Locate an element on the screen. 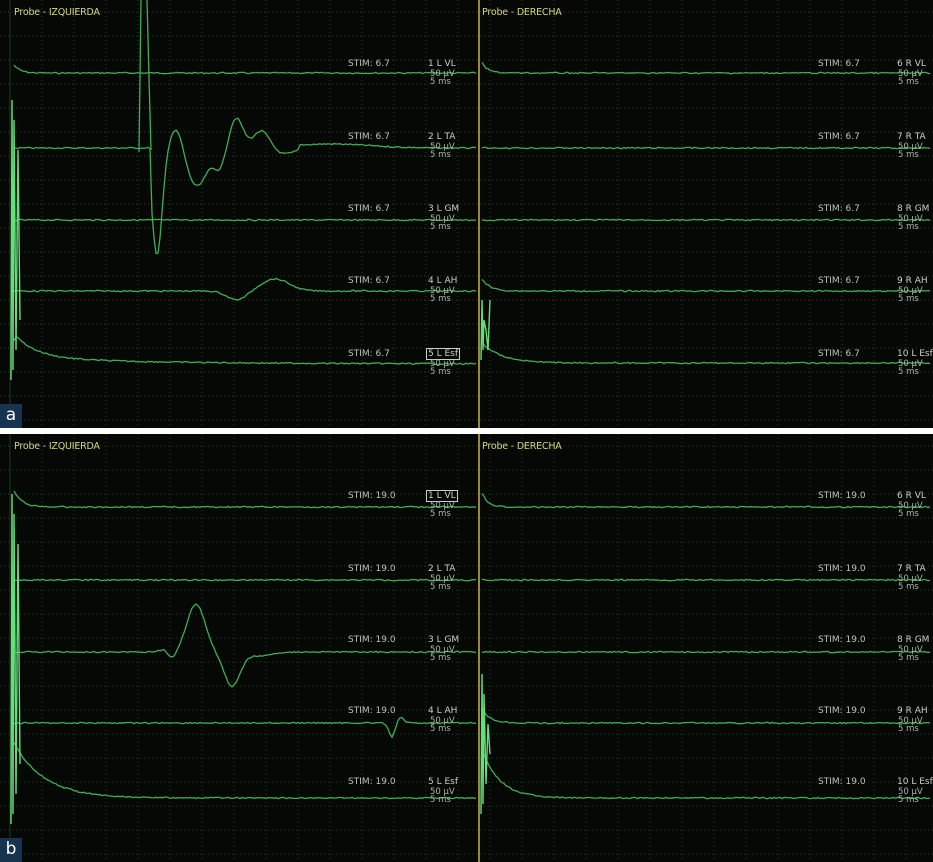 The height and width of the screenshot is (862, 933). channel-label-left: 1 L VL is located at coordinates (442, 64).